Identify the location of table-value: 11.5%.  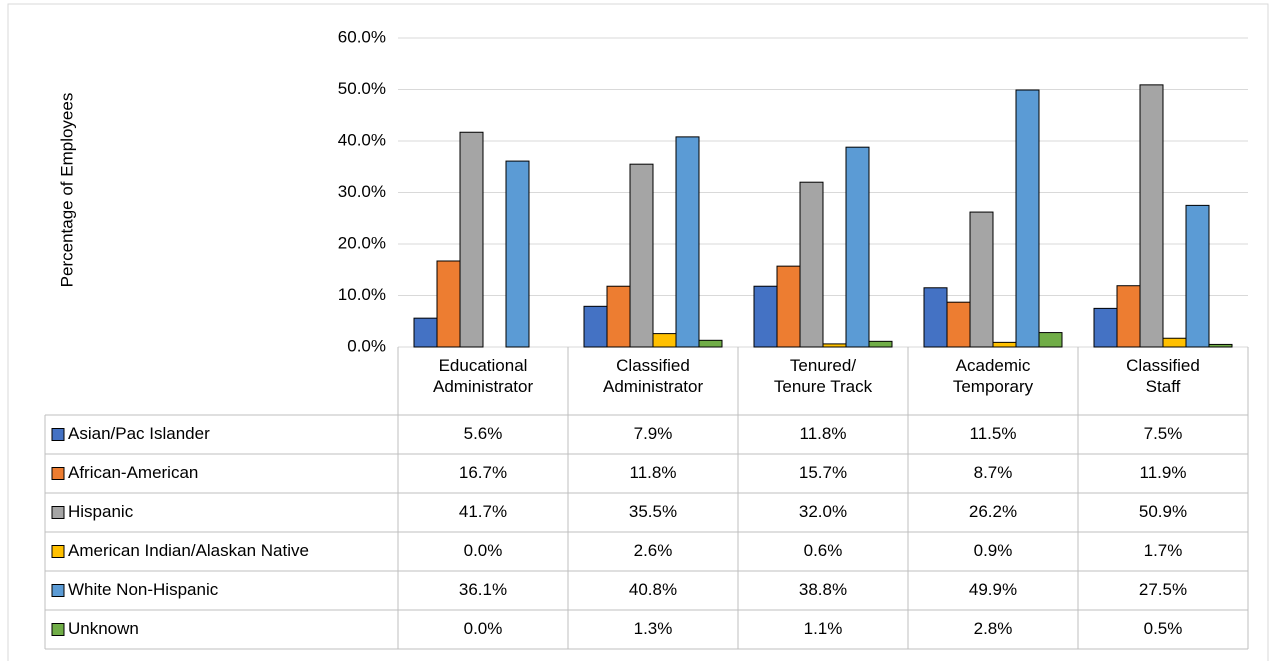
(993, 433).